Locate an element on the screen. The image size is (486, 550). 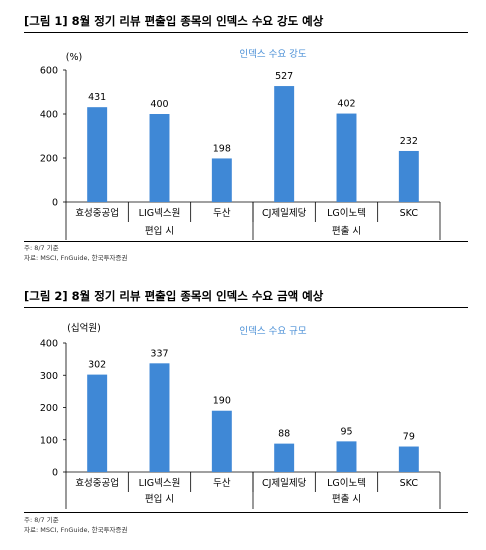
data-label: 232 is located at coordinates (409, 141).